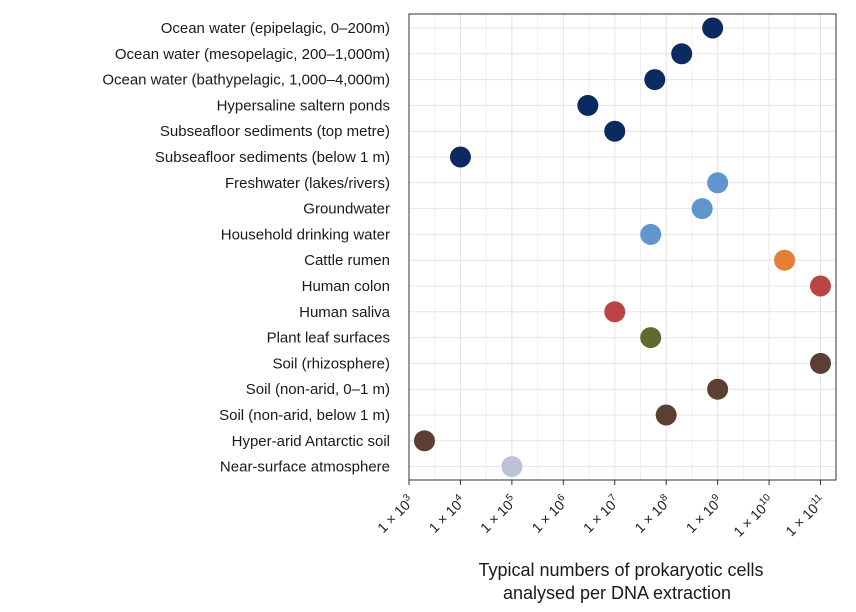  What do you see at coordinates (395, 514) in the screenshot?
I see `x-tick-label: 1 × 103` at bounding box center [395, 514].